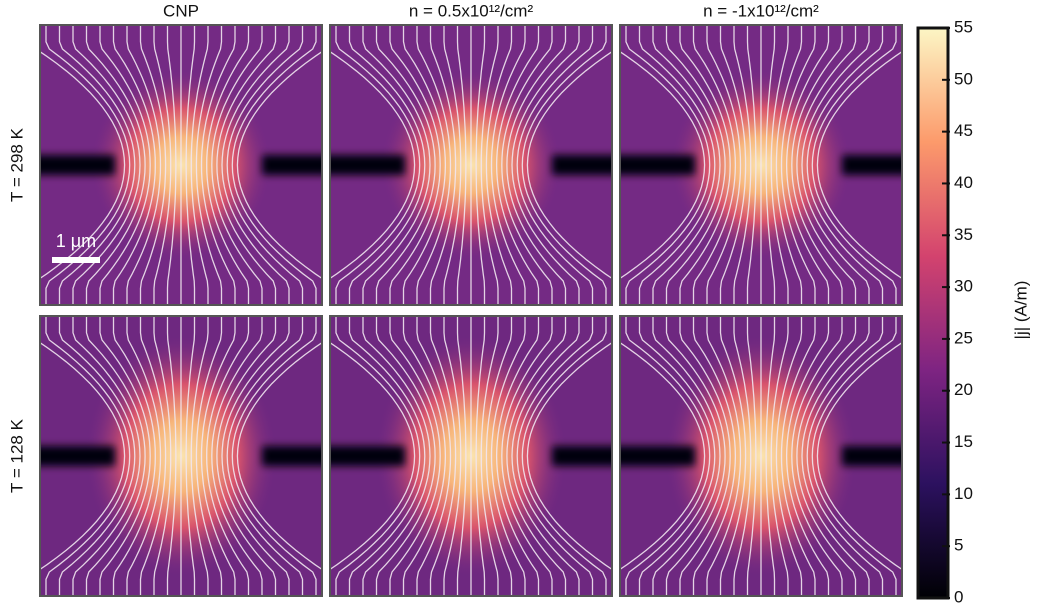 Image resolution: width=1038 pixels, height=612 pixels. I want to click on colorbar-tick-label: 45, so click(963, 130).